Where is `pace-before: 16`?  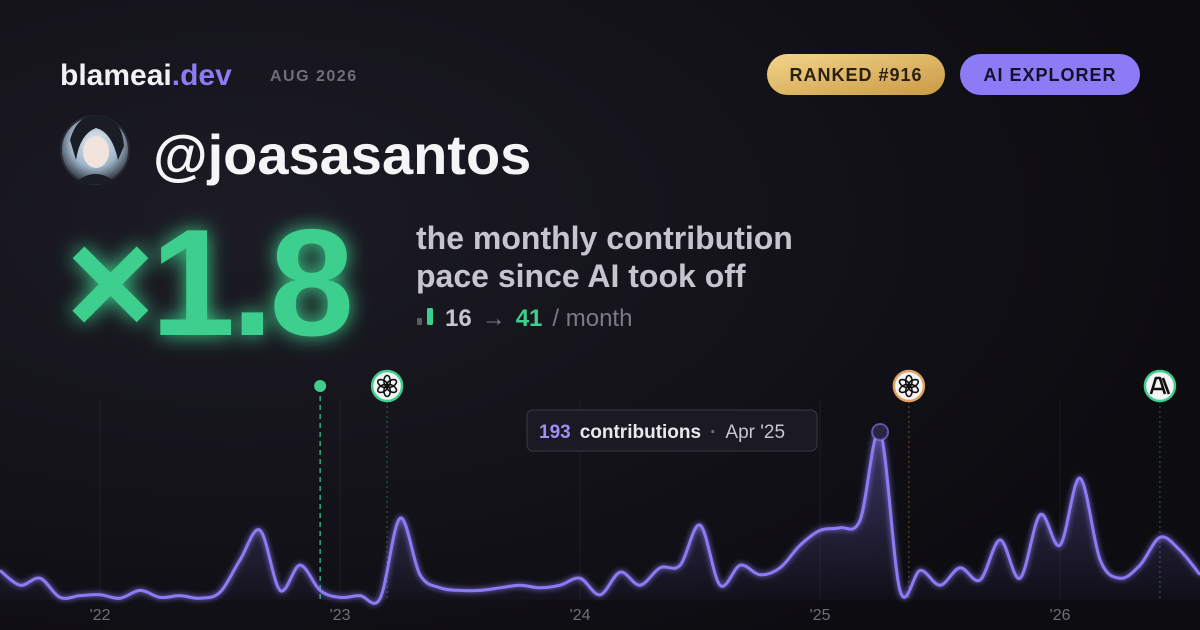 pace-before: 16 is located at coordinates (458, 318).